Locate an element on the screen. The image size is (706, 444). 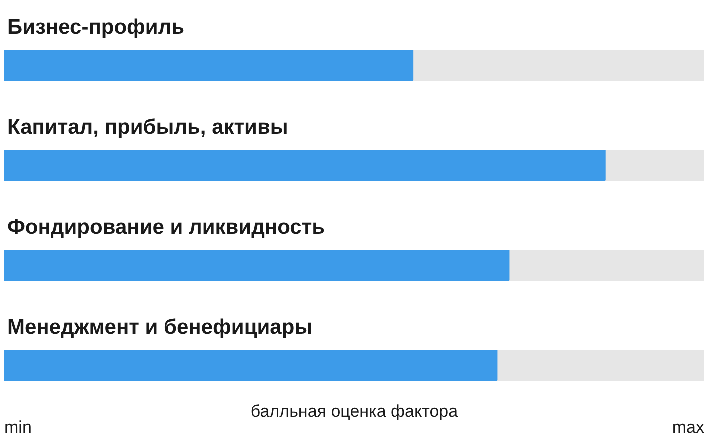
text: max is located at coordinates (688, 427).